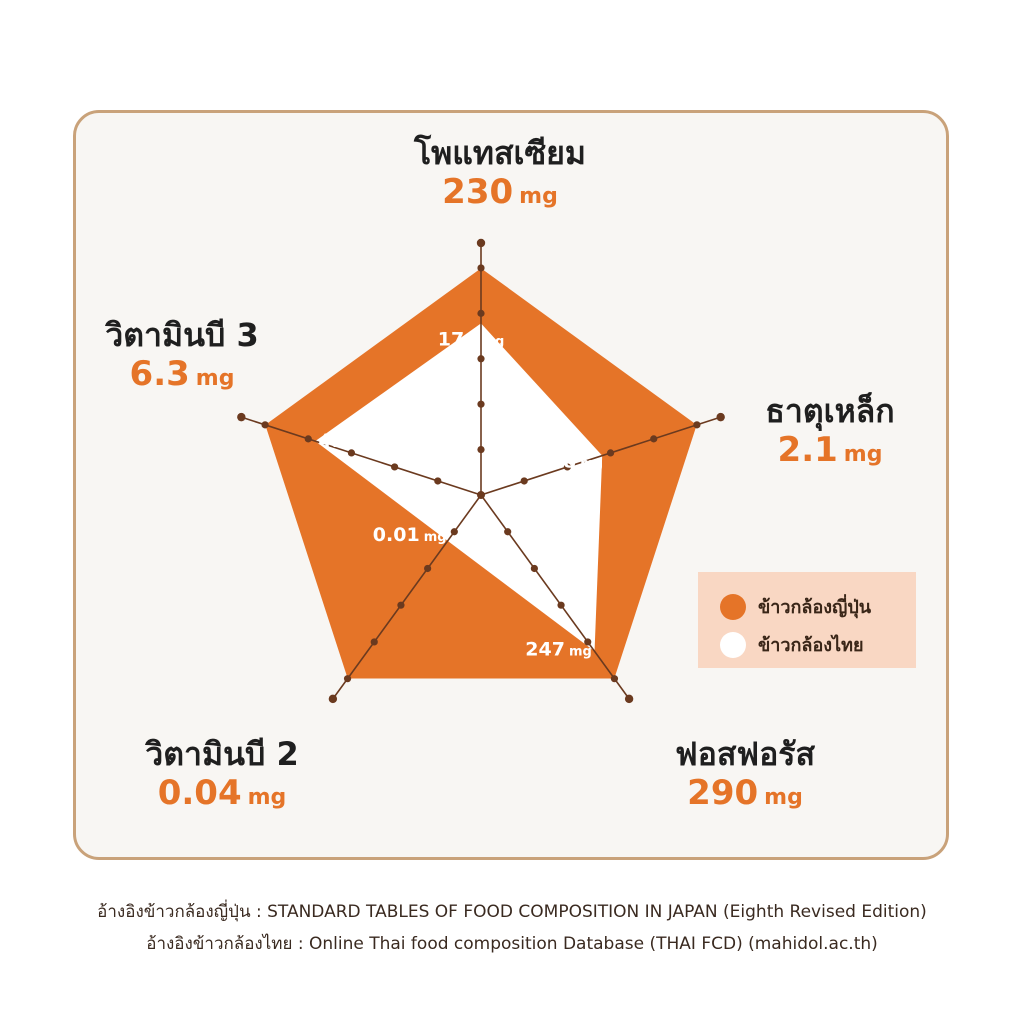  What do you see at coordinates (481, 495) in the screenshot?
I see `center-dot` at bounding box center [481, 495].